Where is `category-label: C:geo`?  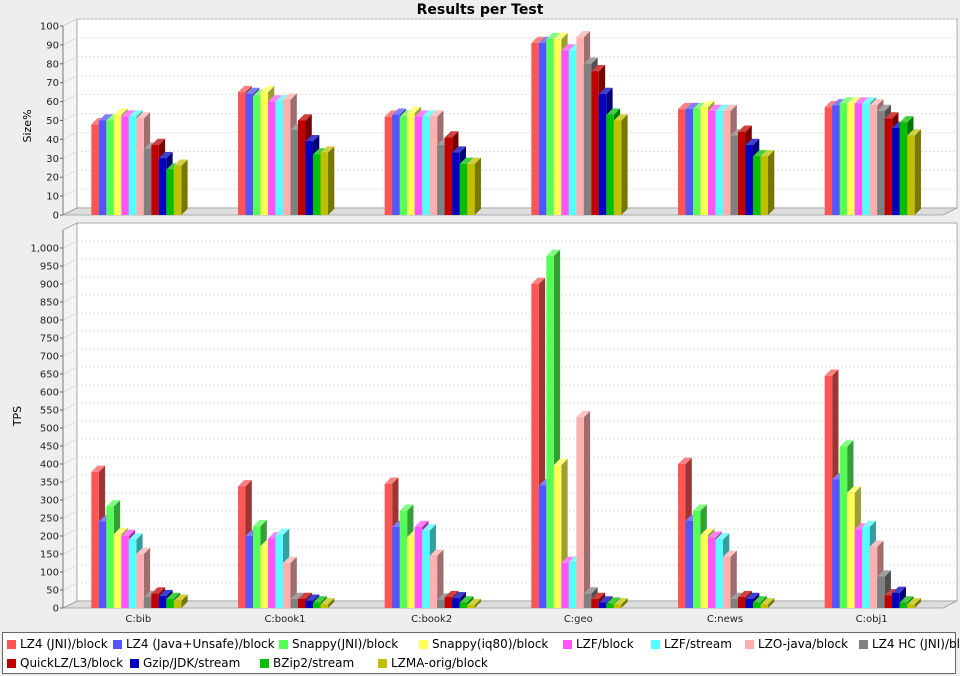 category-label: C:geo is located at coordinates (578, 619).